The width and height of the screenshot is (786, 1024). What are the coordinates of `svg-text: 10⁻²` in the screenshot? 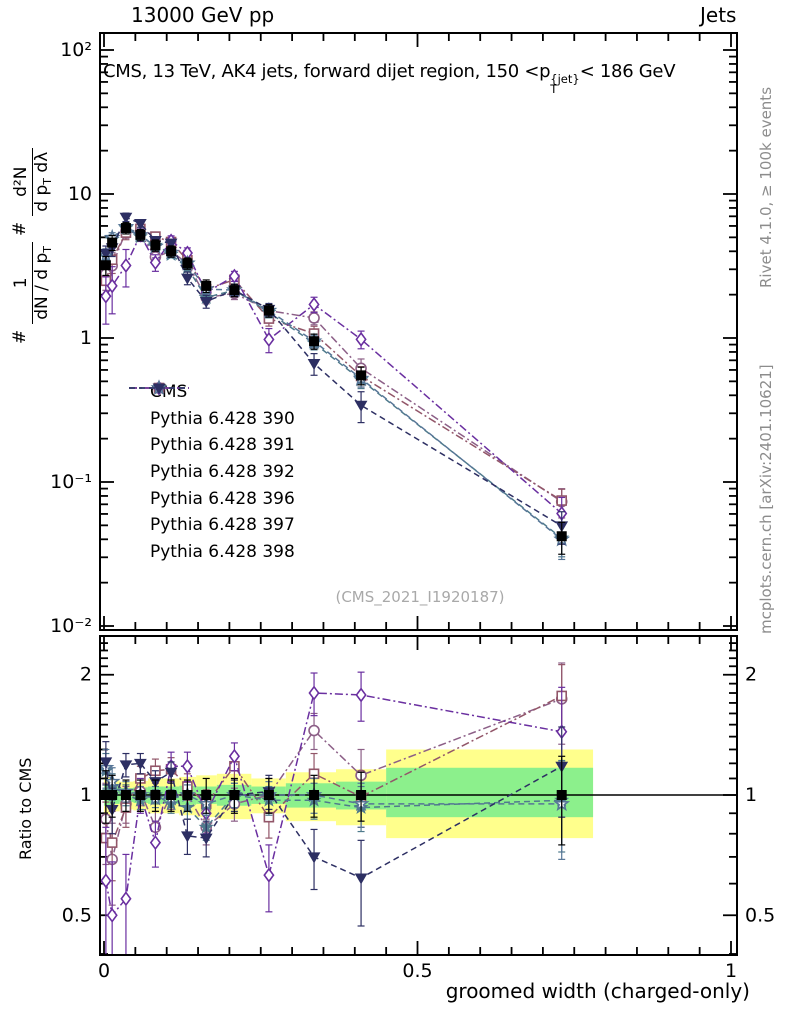 It's located at (71, 626).